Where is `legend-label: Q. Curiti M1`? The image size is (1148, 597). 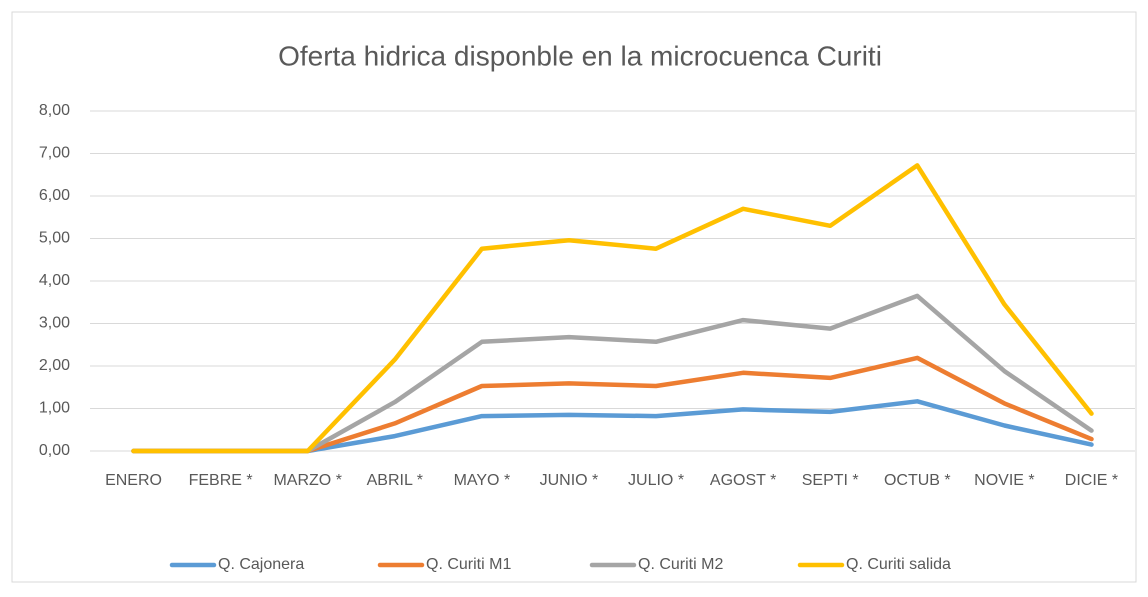
legend-label: Q. Curiti M1 is located at coordinates (468, 564).